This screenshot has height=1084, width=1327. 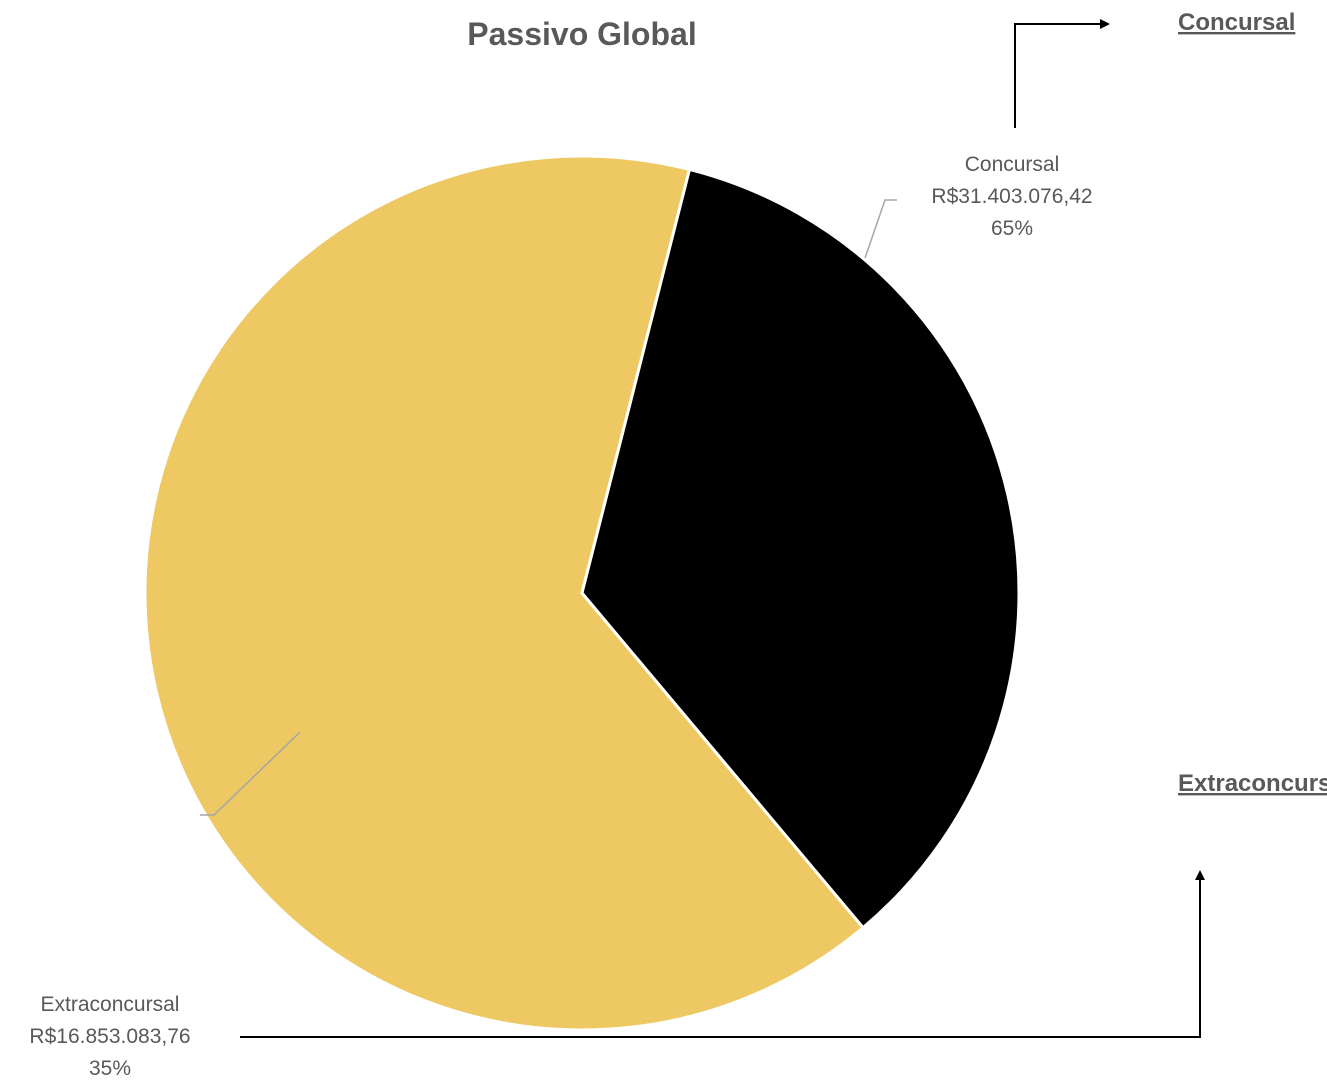 I want to click on concursal-arrow, so click(x=1062, y=73).